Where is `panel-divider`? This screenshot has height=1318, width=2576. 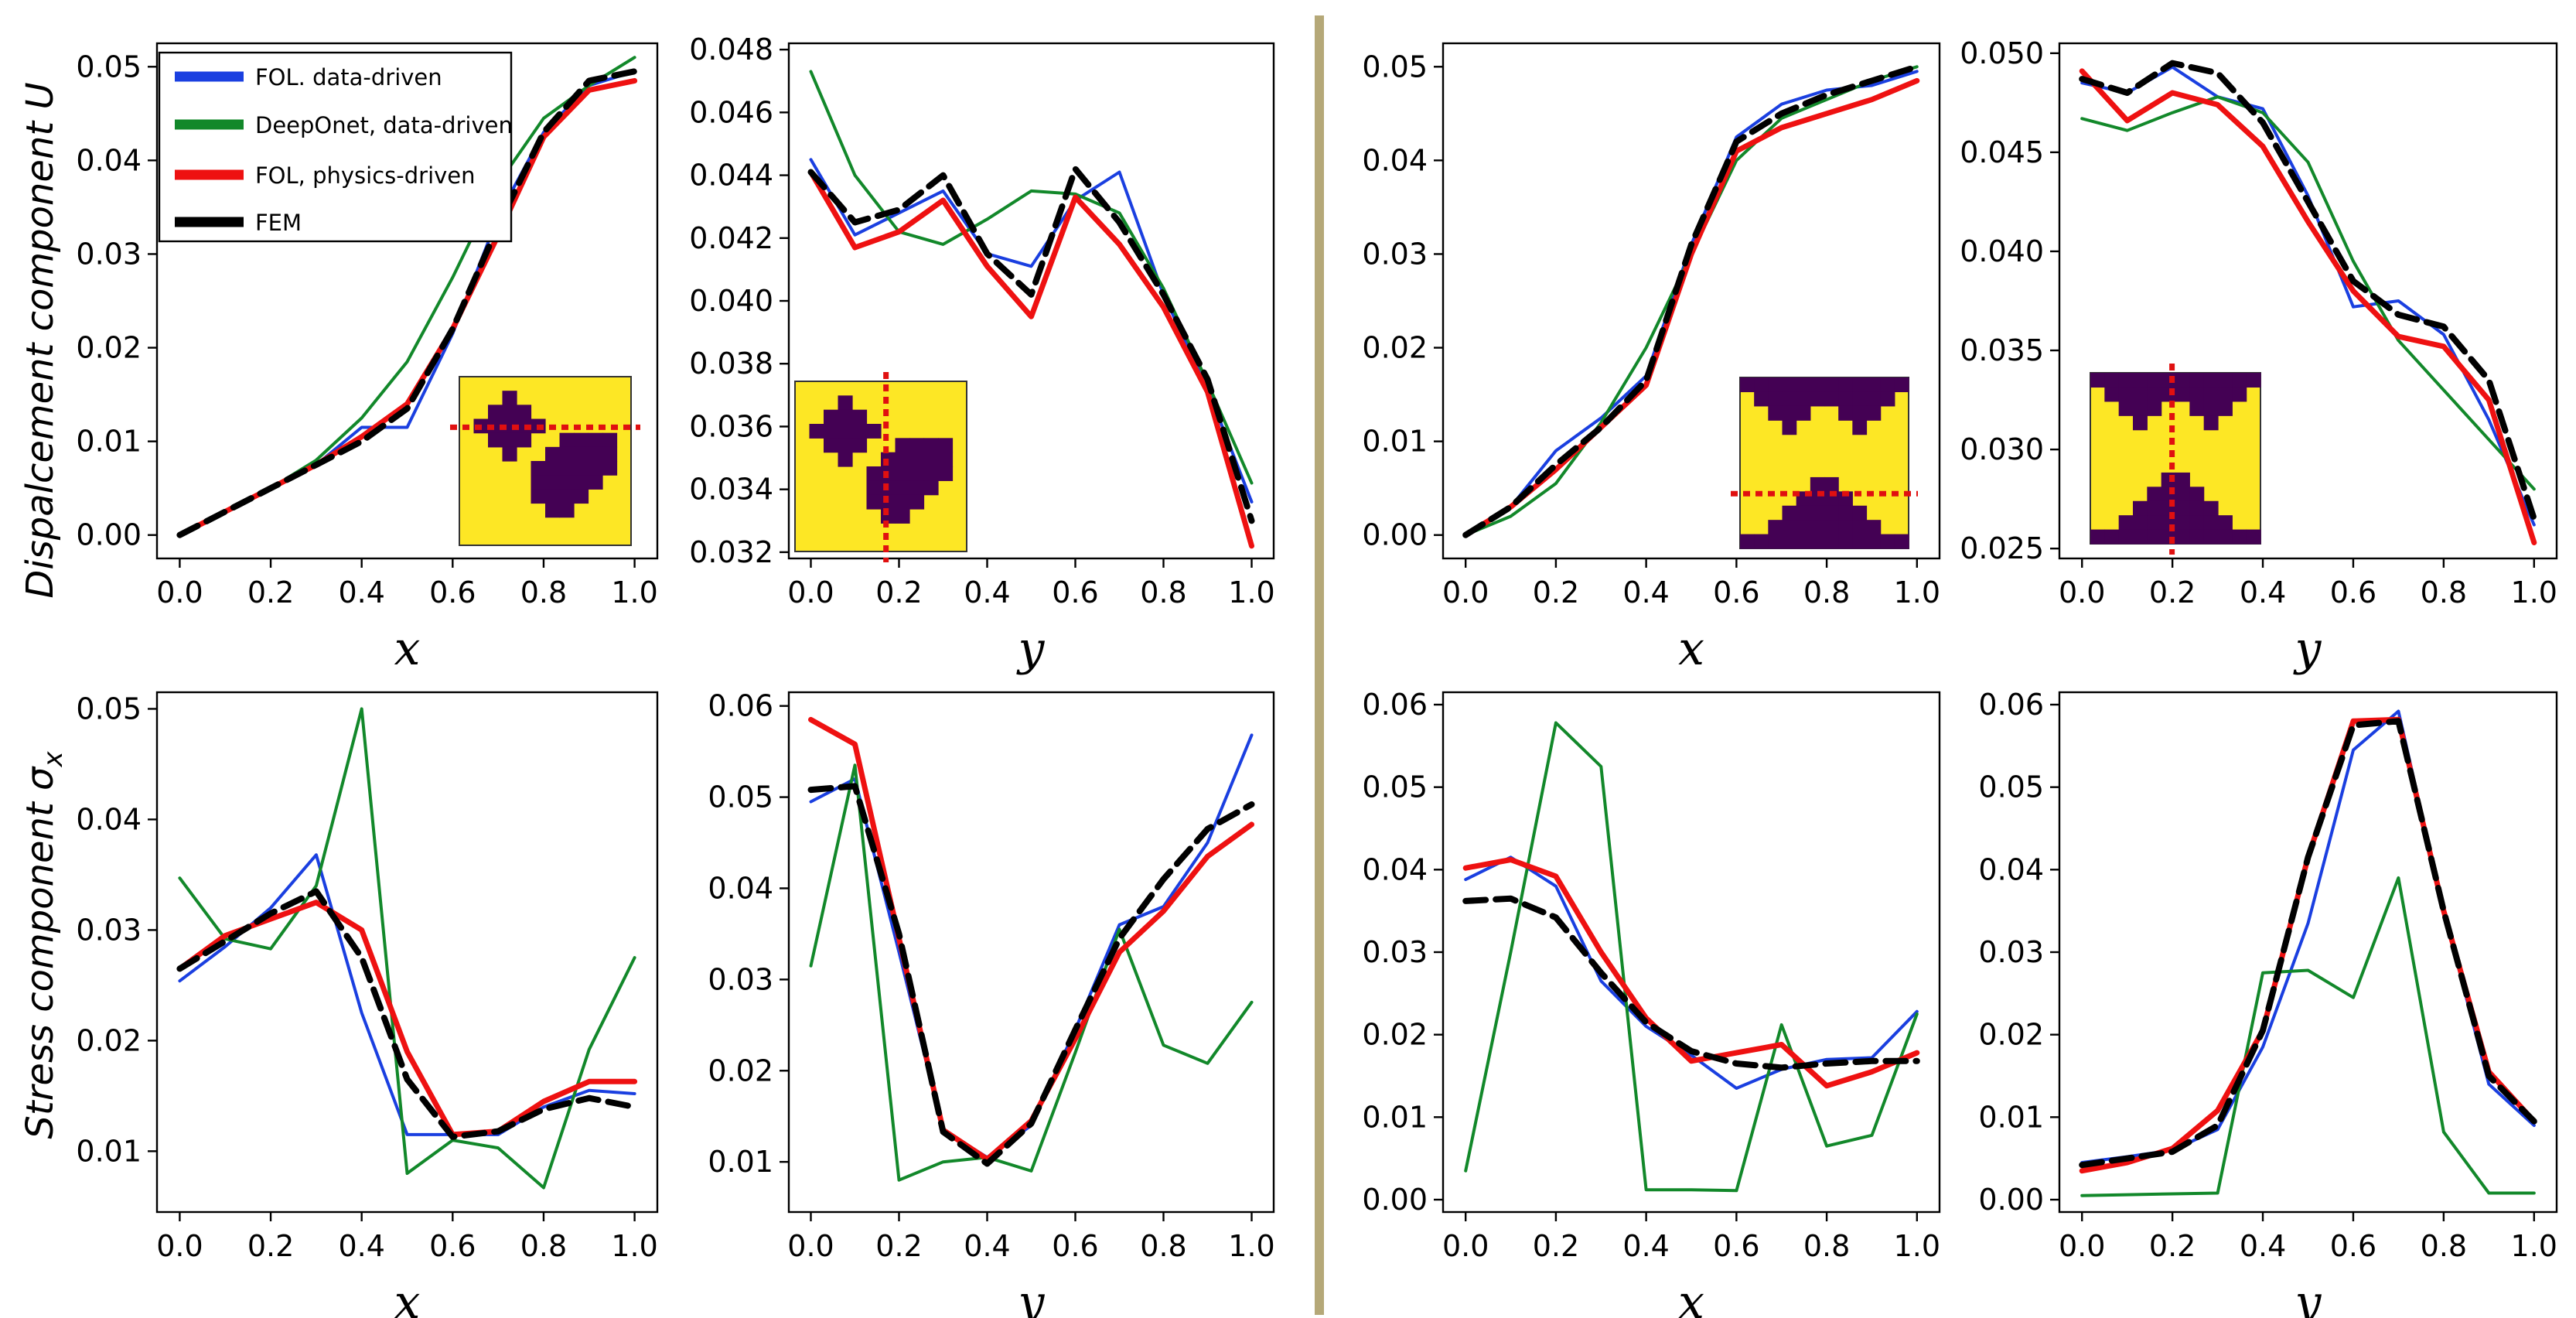
panel-divider is located at coordinates (1319, 665).